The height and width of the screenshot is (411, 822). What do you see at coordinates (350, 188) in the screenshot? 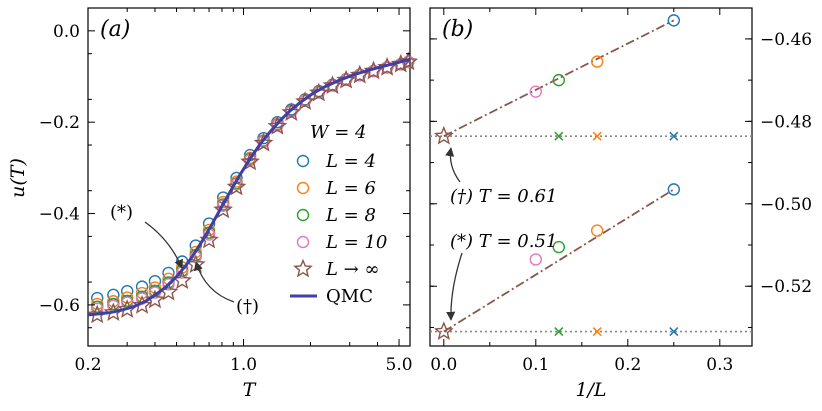
I see `legend-label: L = 6` at bounding box center [350, 188].